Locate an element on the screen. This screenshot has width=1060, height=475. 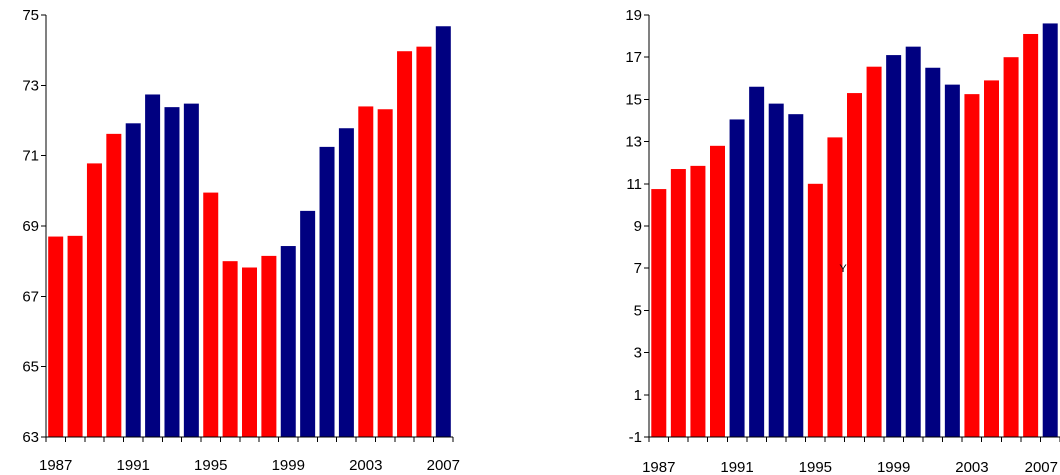
y-tick-label: 9 is located at coordinates (638, 226).